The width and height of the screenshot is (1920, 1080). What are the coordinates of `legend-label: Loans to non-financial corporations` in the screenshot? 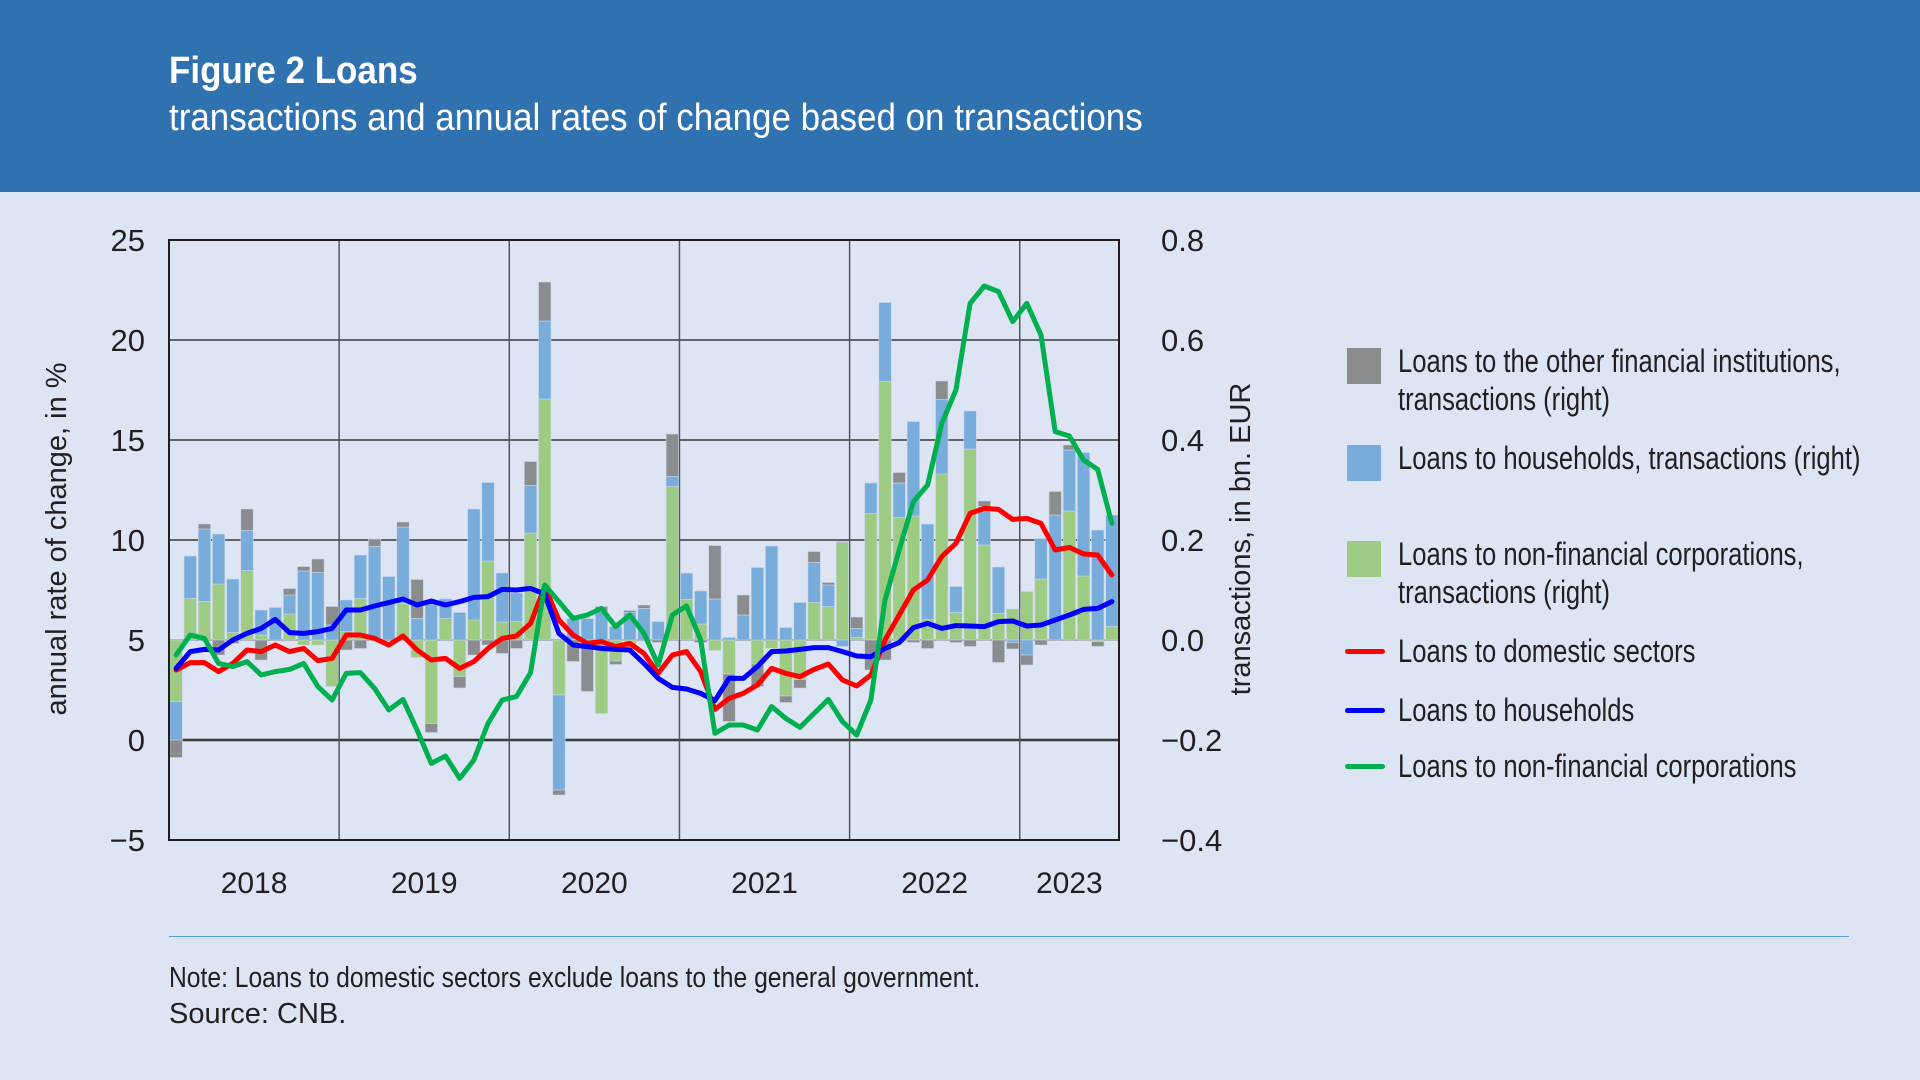 It's located at (1597, 766).